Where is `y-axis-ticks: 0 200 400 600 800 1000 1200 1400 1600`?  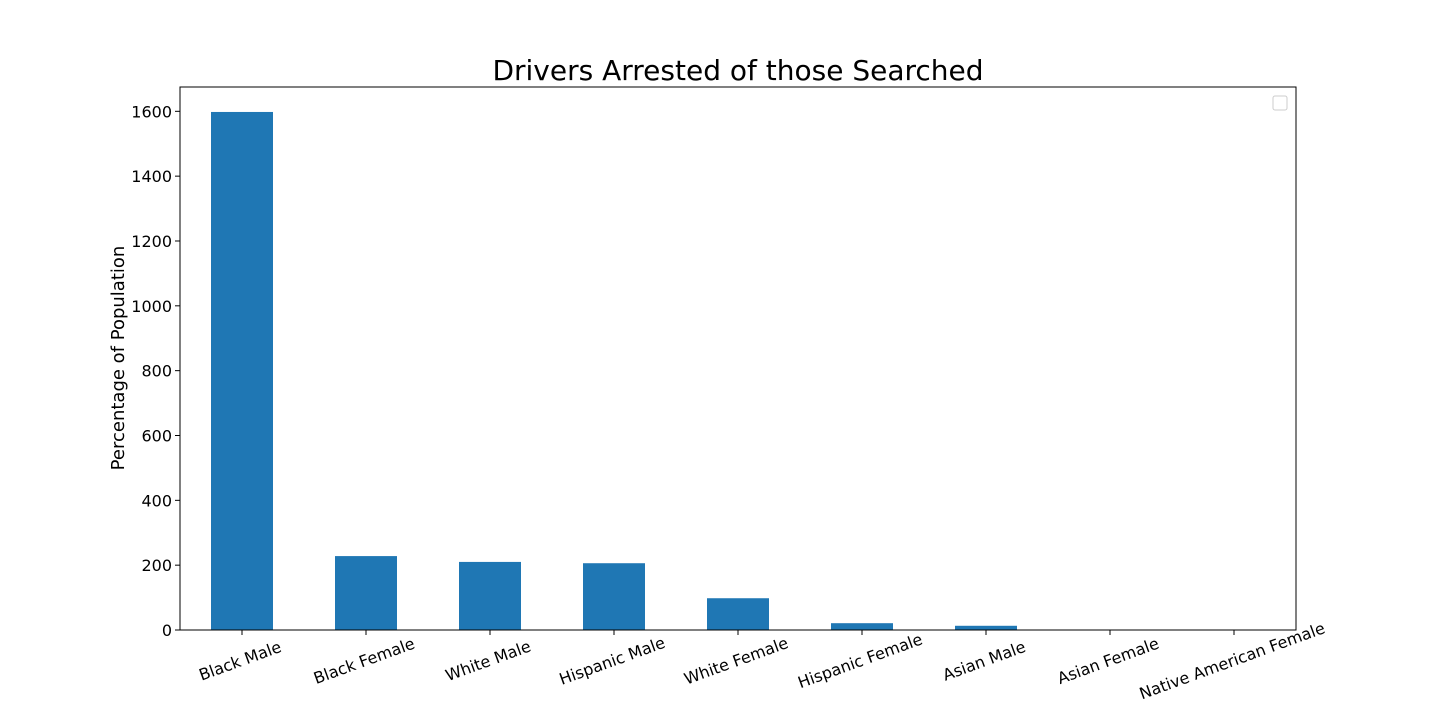
y-axis-ticks: 0 200 400 600 800 1000 1200 1400 1600 is located at coordinates (155, 371).